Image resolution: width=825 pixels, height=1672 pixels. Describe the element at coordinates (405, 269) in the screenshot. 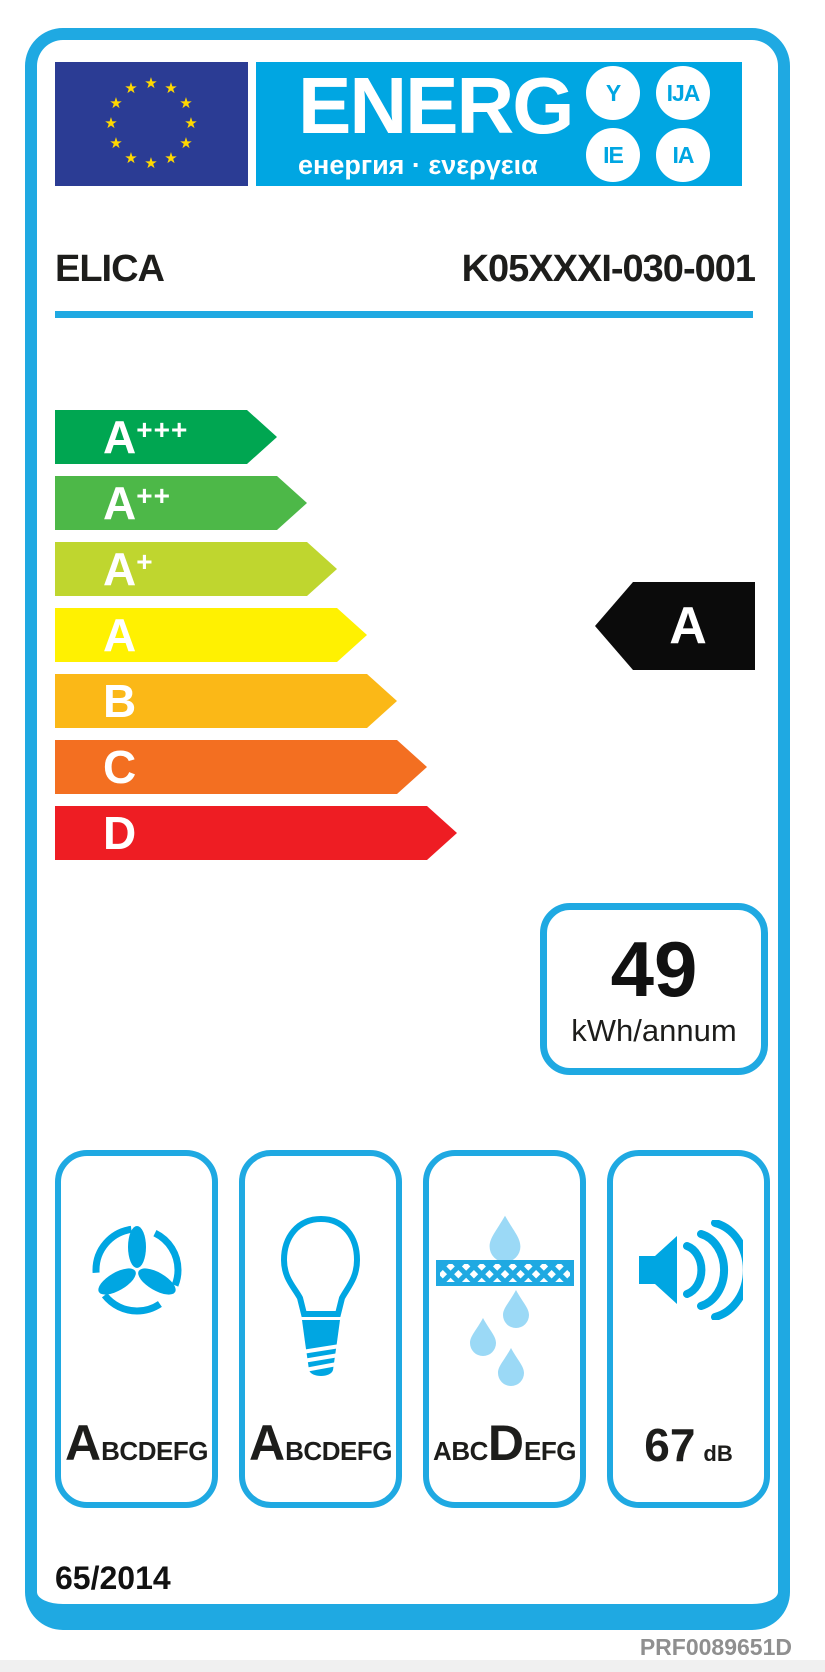

I see `product-identity-row: ELICA K05XXXI-030-001` at that location.